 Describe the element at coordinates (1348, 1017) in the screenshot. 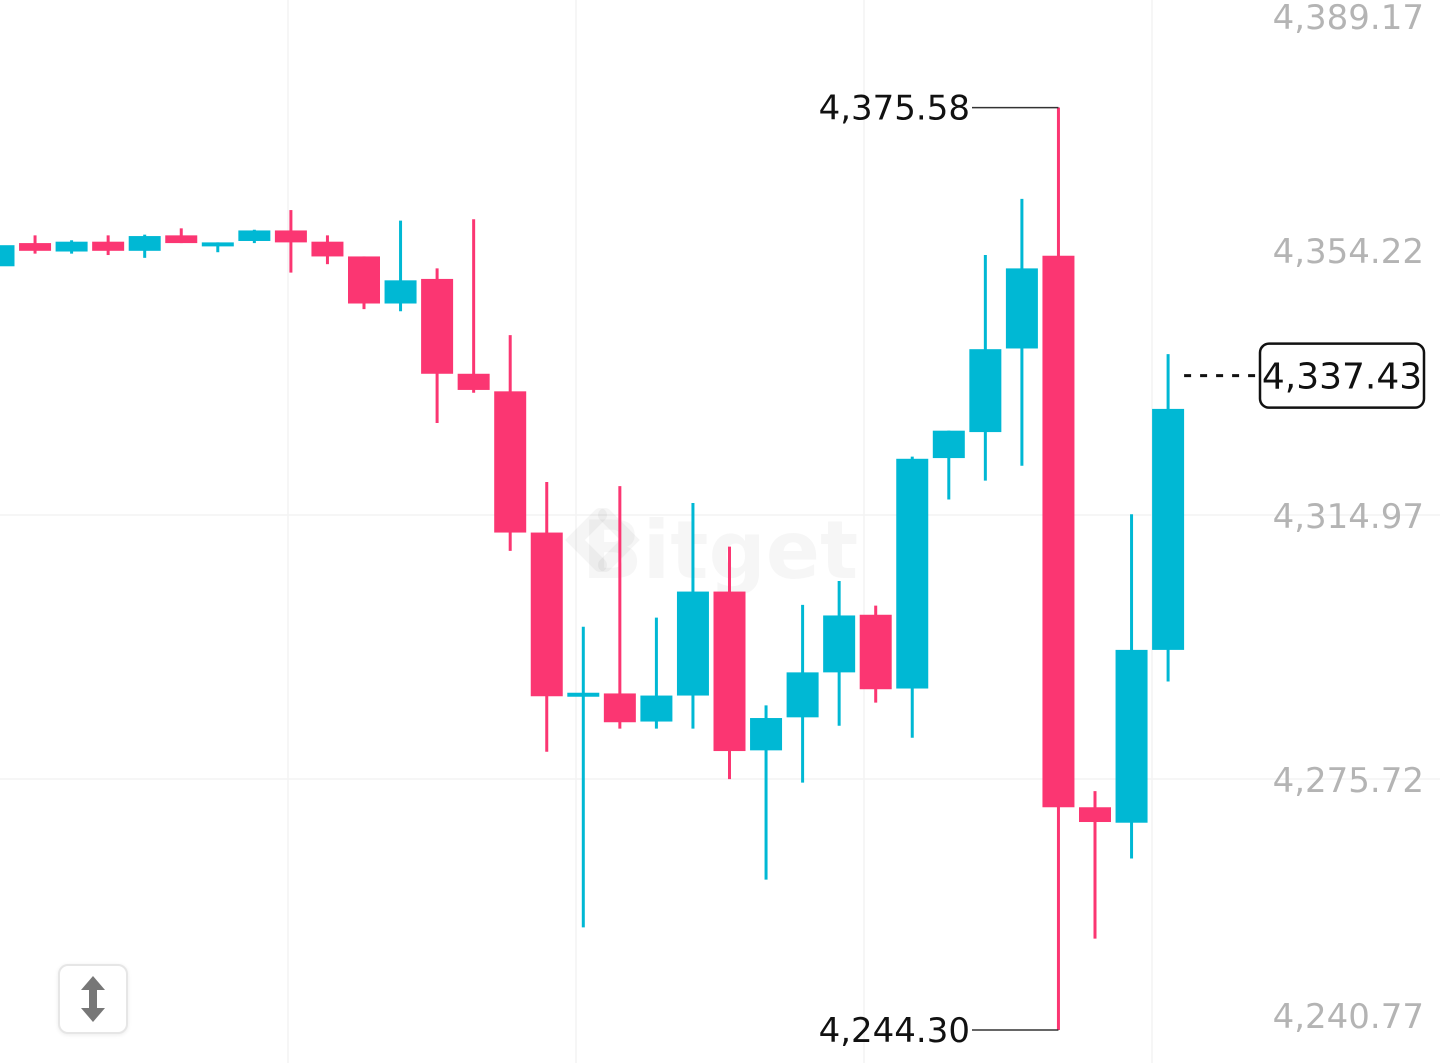

I see `y-tick-label: 4,240.77` at that location.